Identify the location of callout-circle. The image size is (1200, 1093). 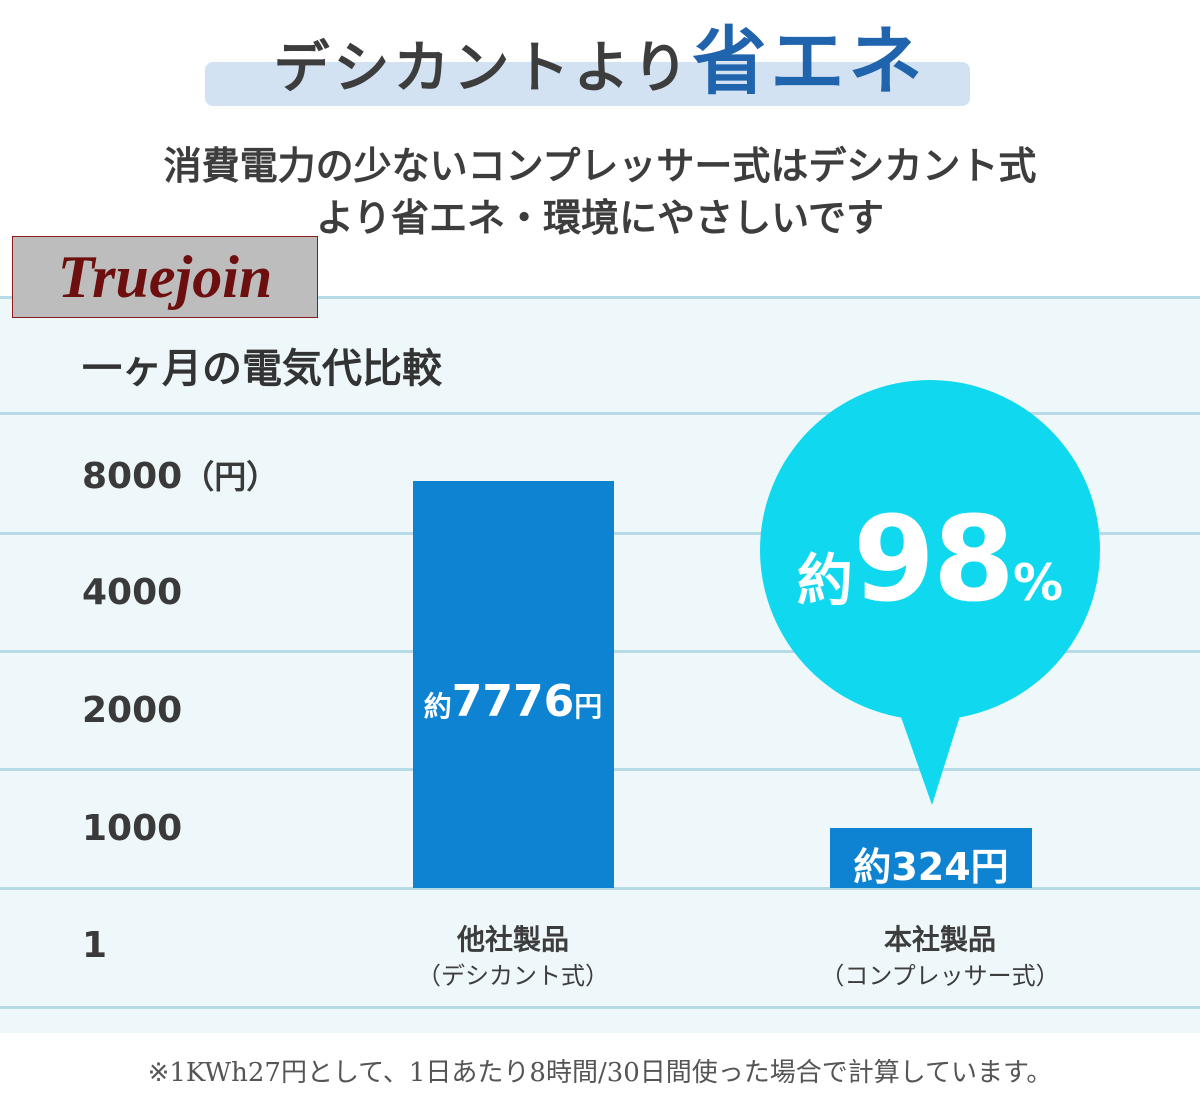
(930, 550).